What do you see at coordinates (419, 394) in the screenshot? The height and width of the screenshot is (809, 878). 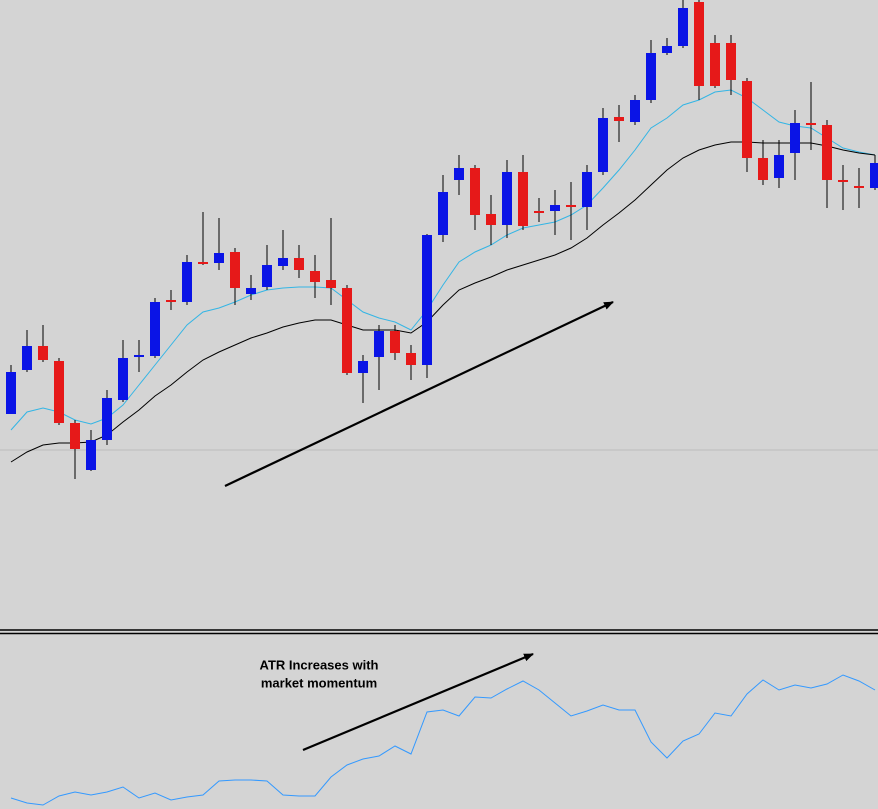 I see `trend-arrow` at bounding box center [419, 394].